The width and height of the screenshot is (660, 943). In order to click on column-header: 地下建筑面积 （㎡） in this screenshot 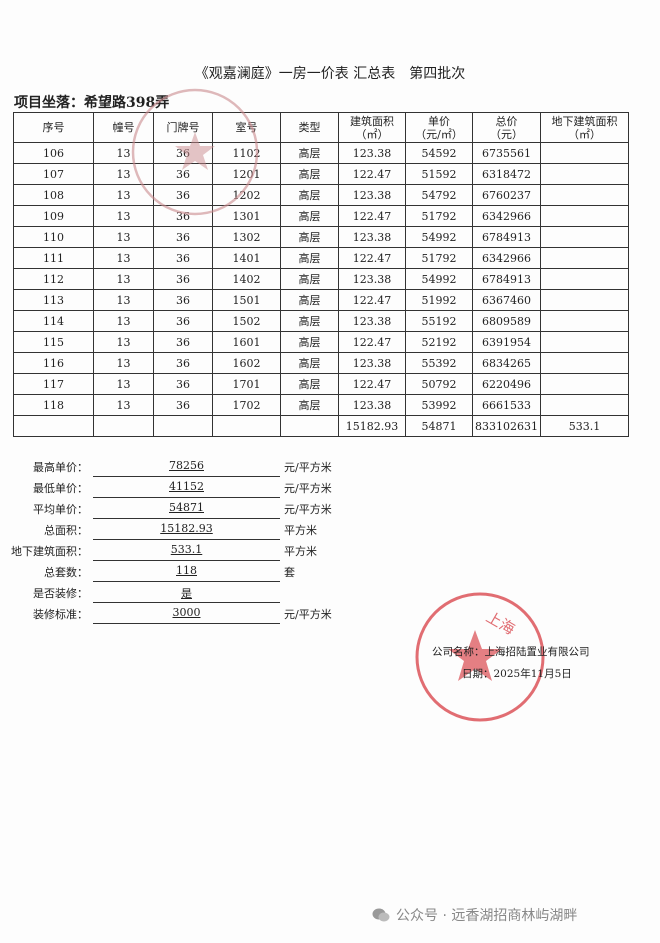, I will do `click(584, 127)`.